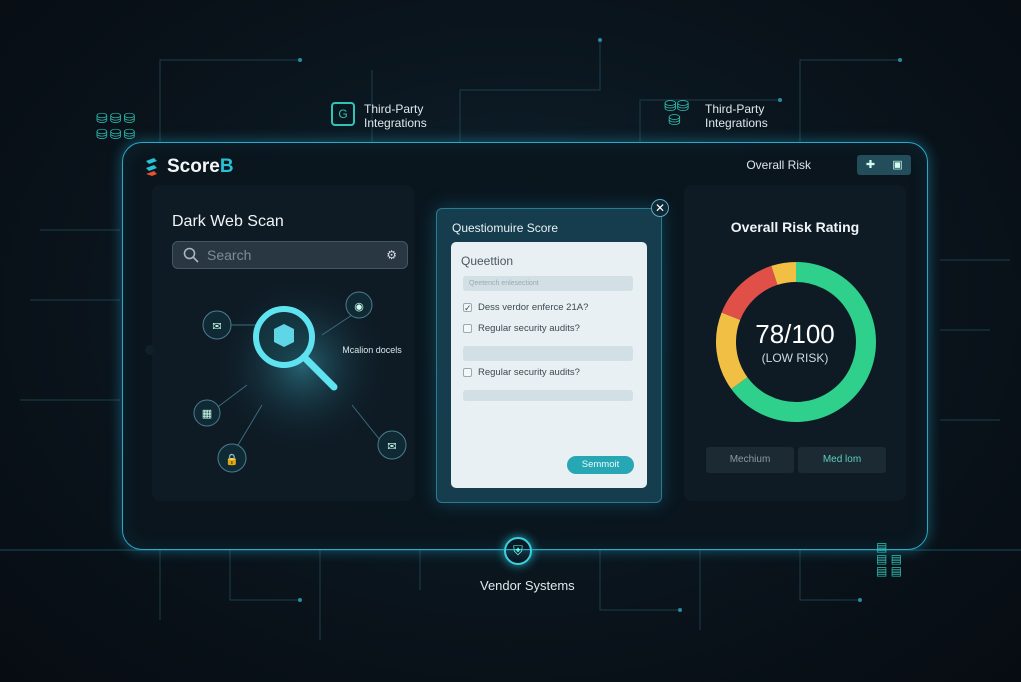 The width and height of the screenshot is (1021, 682). I want to click on puzzle-icon: ✚, so click(870, 165).